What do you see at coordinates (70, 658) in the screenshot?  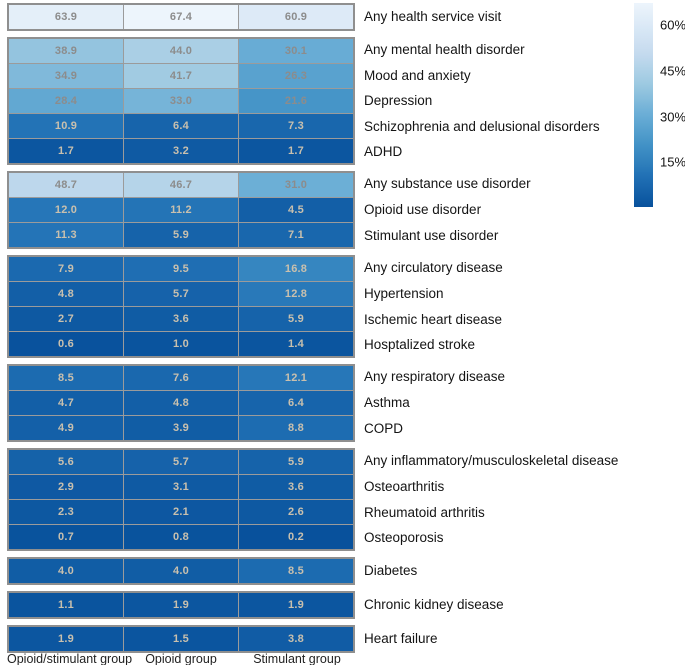 I see `x-axis-label: Opioid/stimulant group` at bounding box center [70, 658].